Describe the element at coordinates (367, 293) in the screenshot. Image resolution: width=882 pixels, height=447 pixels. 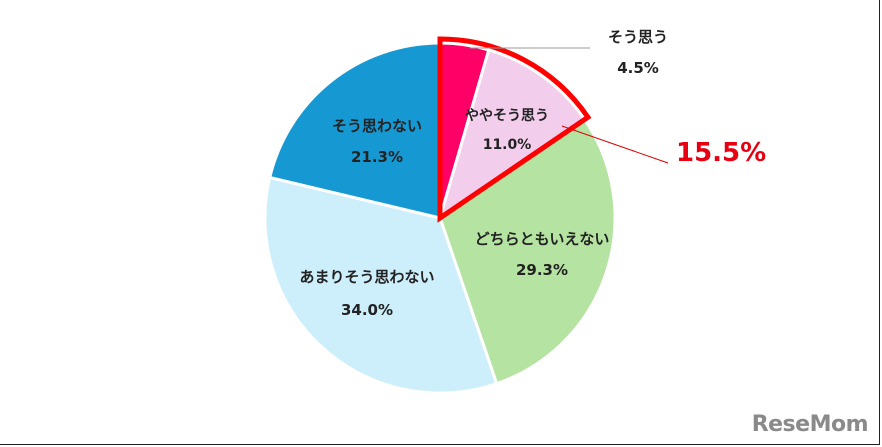
I see `label-amari: あまりそう思わない 34.0%` at that location.